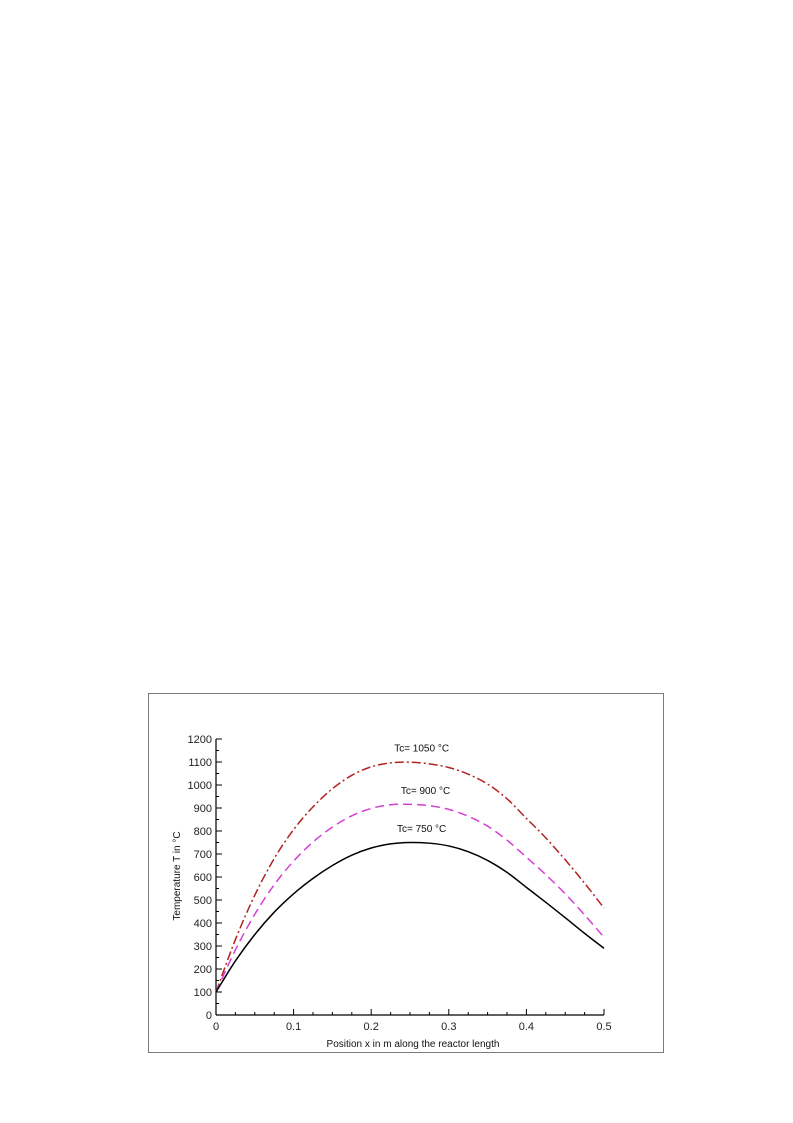 This screenshot has width=793, height=1123. Describe the element at coordinates (203, 809) in the screenshot. I see `y-tick-label: 900` at that location.